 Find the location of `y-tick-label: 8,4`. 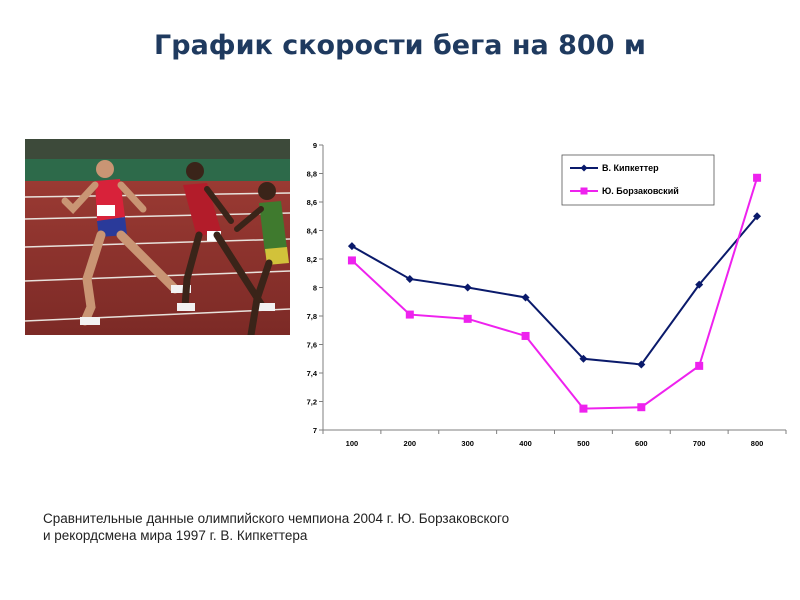

y-tick-label: 8,4 is located at coordinates (312, 231).